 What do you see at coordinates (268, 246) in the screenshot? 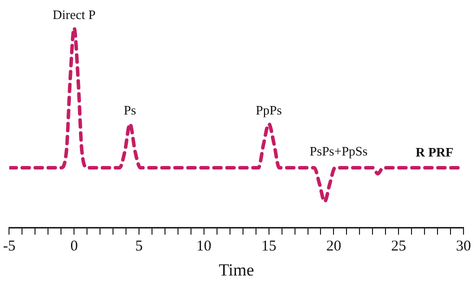
I see `x-tick-label: 15` at bounding box center [268, 246].